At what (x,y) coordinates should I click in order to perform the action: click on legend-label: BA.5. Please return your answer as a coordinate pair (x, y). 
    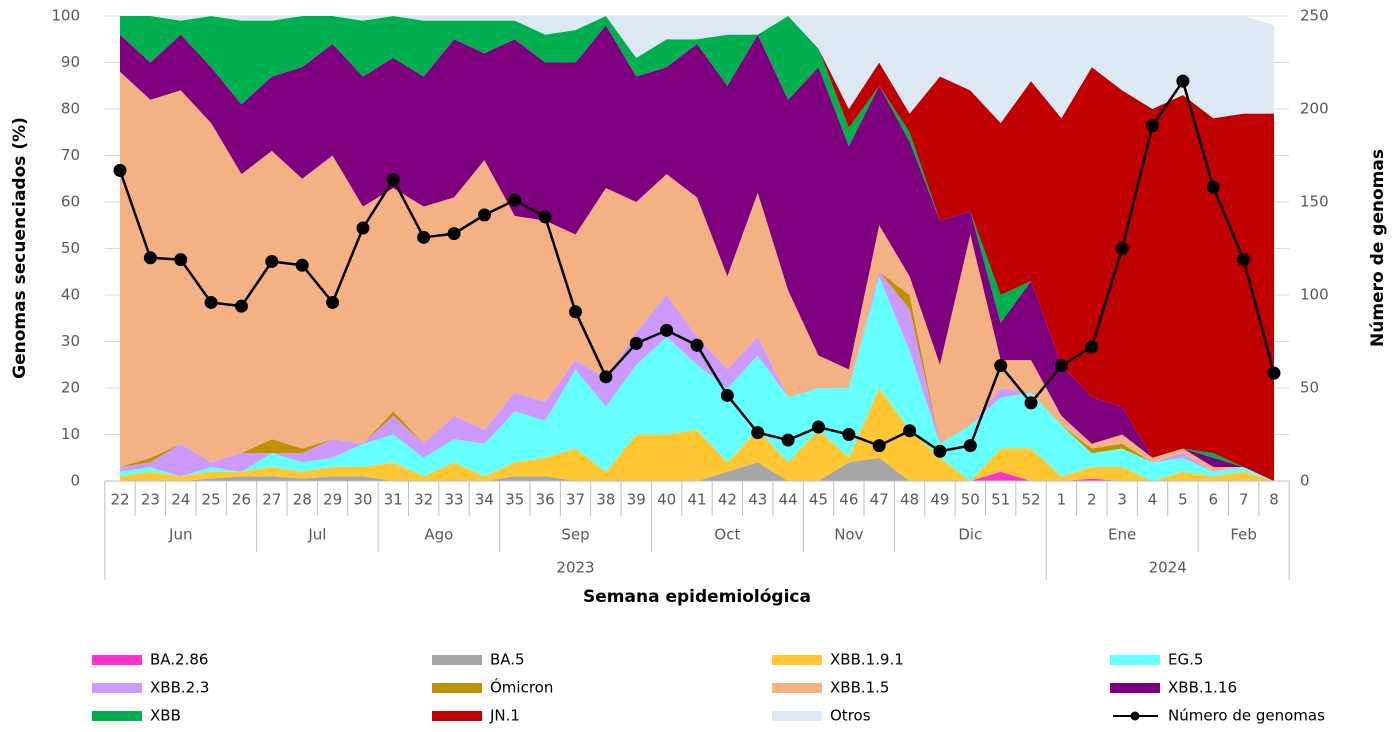
    Looking at the image, I should click on (507, 660).